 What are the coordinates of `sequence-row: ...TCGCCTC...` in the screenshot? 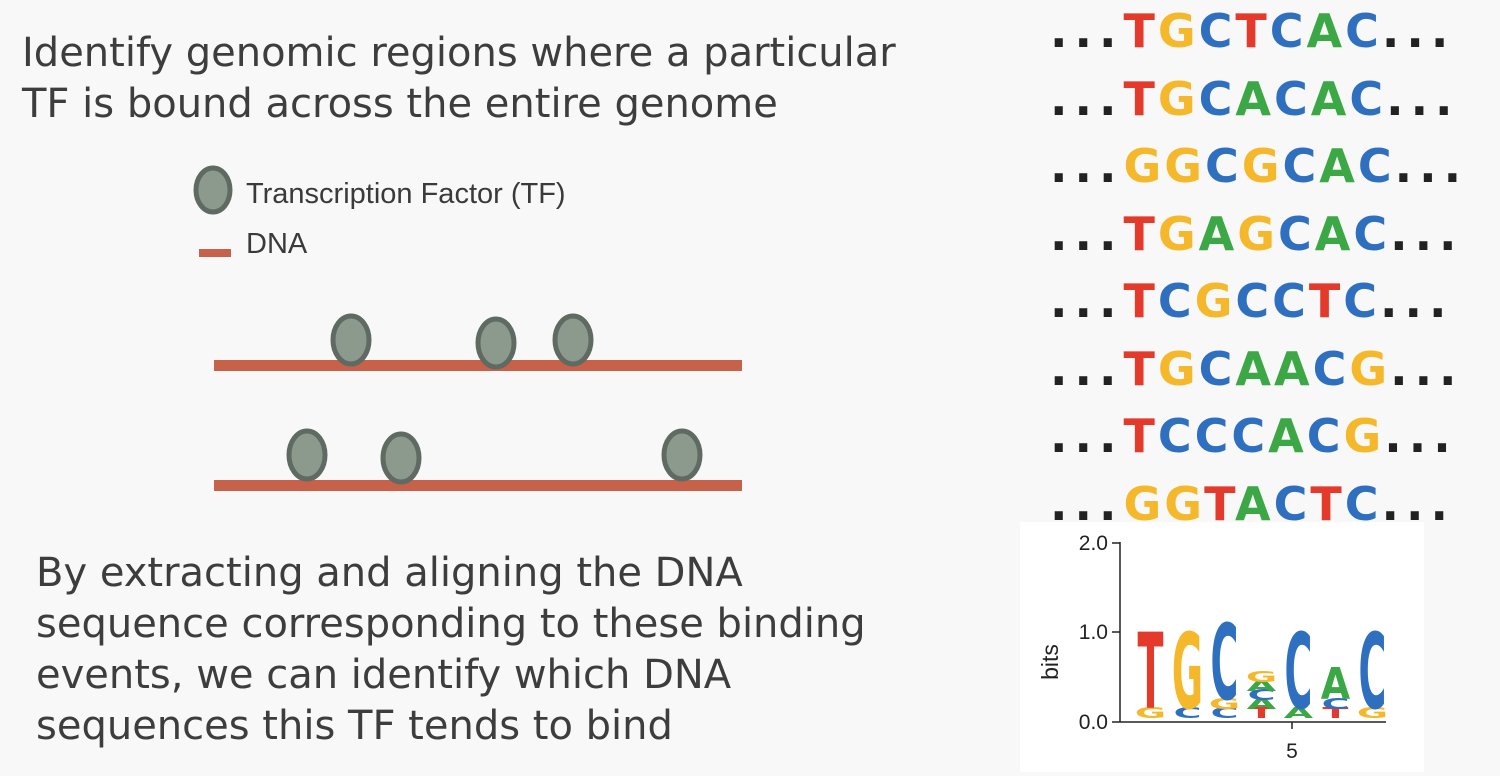 It's located at (1251, 304).